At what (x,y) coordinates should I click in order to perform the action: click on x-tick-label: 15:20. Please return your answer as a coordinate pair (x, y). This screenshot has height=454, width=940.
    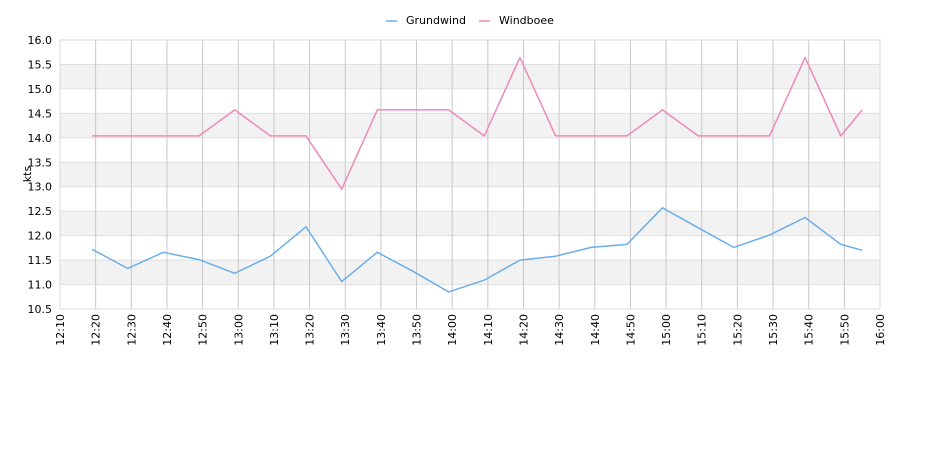
    Looking at the image, I should click on (737, 330).